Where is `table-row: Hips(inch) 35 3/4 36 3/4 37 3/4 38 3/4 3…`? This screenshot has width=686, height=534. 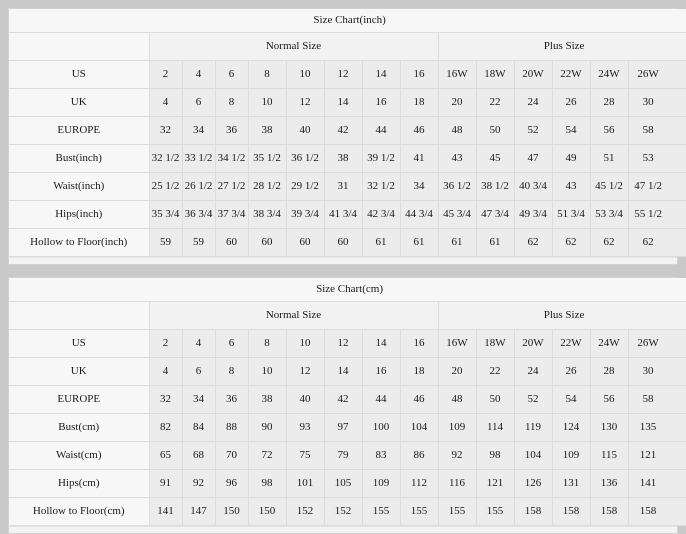
table-row: Hips(inch) 35 3/4 36 3/4 37 3/4 38 3/4 3… is located at coordinates (347, 215).